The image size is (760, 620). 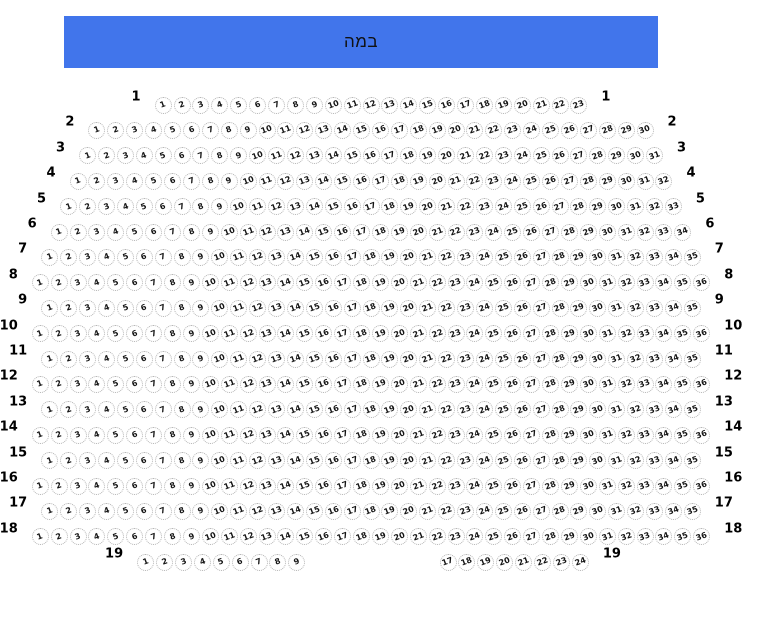 I want to click on seat: 4, so click(x=106, y=410).